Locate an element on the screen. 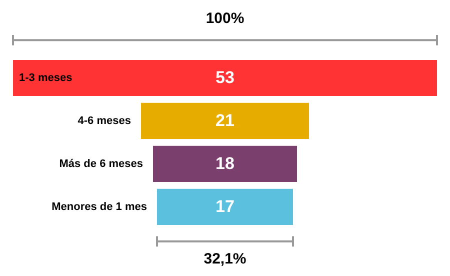 Image resolution: width=450 pixels, height=276 pixels. category-label: Más de 6 meses is located at coordinates (101, 164).